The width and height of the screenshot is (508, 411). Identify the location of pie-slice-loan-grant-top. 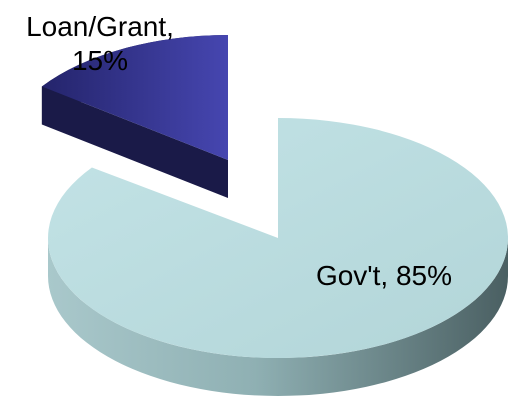
(135, 97).